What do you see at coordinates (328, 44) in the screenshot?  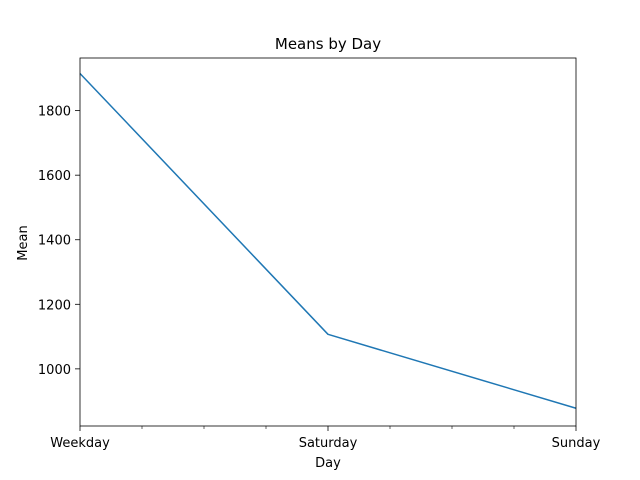 I see `chart-title: Means by Day` at bounding box center [328, 44].